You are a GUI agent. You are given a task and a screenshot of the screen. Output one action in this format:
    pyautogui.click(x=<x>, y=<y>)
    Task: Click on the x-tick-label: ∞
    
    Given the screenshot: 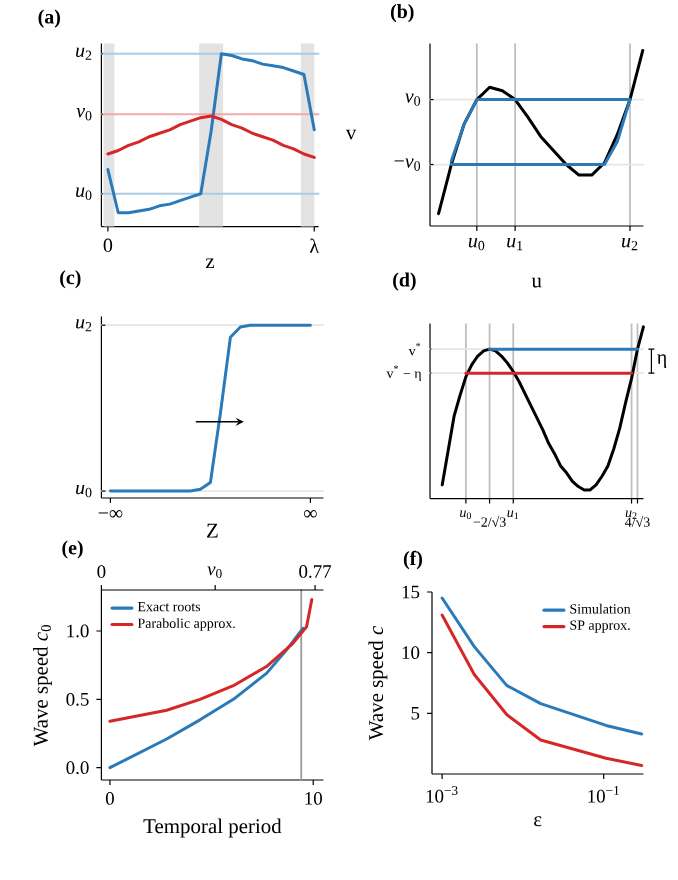 What is the action you would take?
    pyautogui.click(x=310, y=514)
    